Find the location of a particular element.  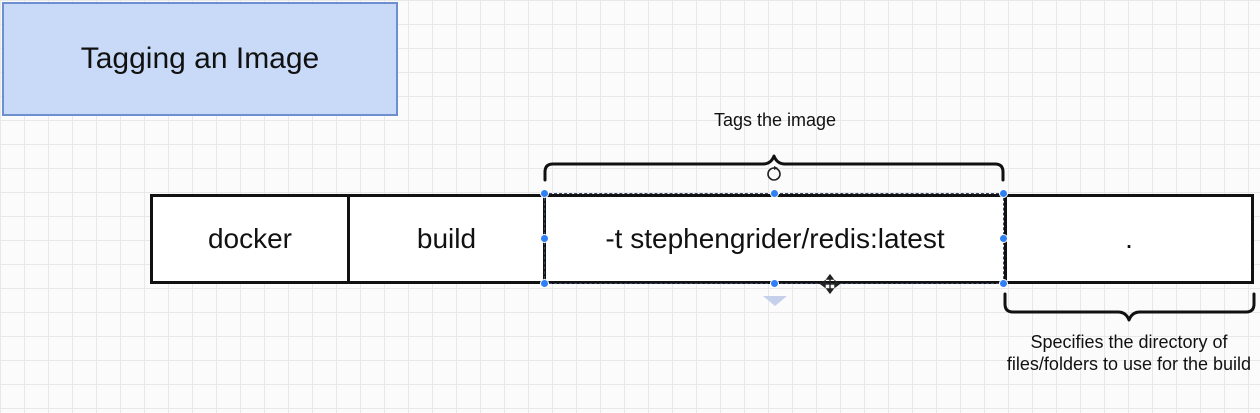

top-brace is located at coordinates (774, 168).